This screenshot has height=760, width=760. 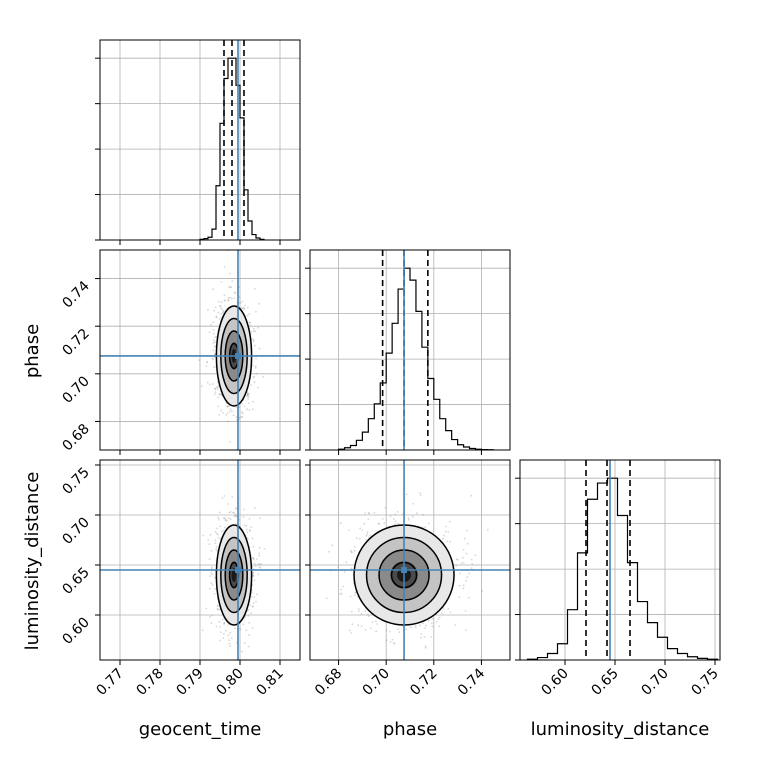 What do you see at coordinates (618, 579) in the screenshot?
I see `panel-hist-luminosity-distance: 0.60 0.65 0.70 0.75` at bounding box center [618, 579].